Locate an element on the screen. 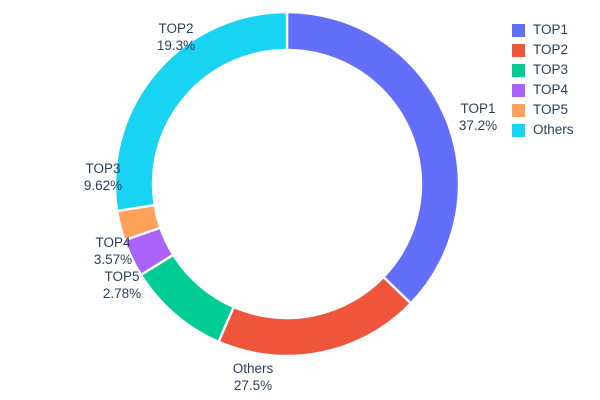 The image size is (600, 400). legend-item-label: TOP3 is located at coordinates (551, 70).